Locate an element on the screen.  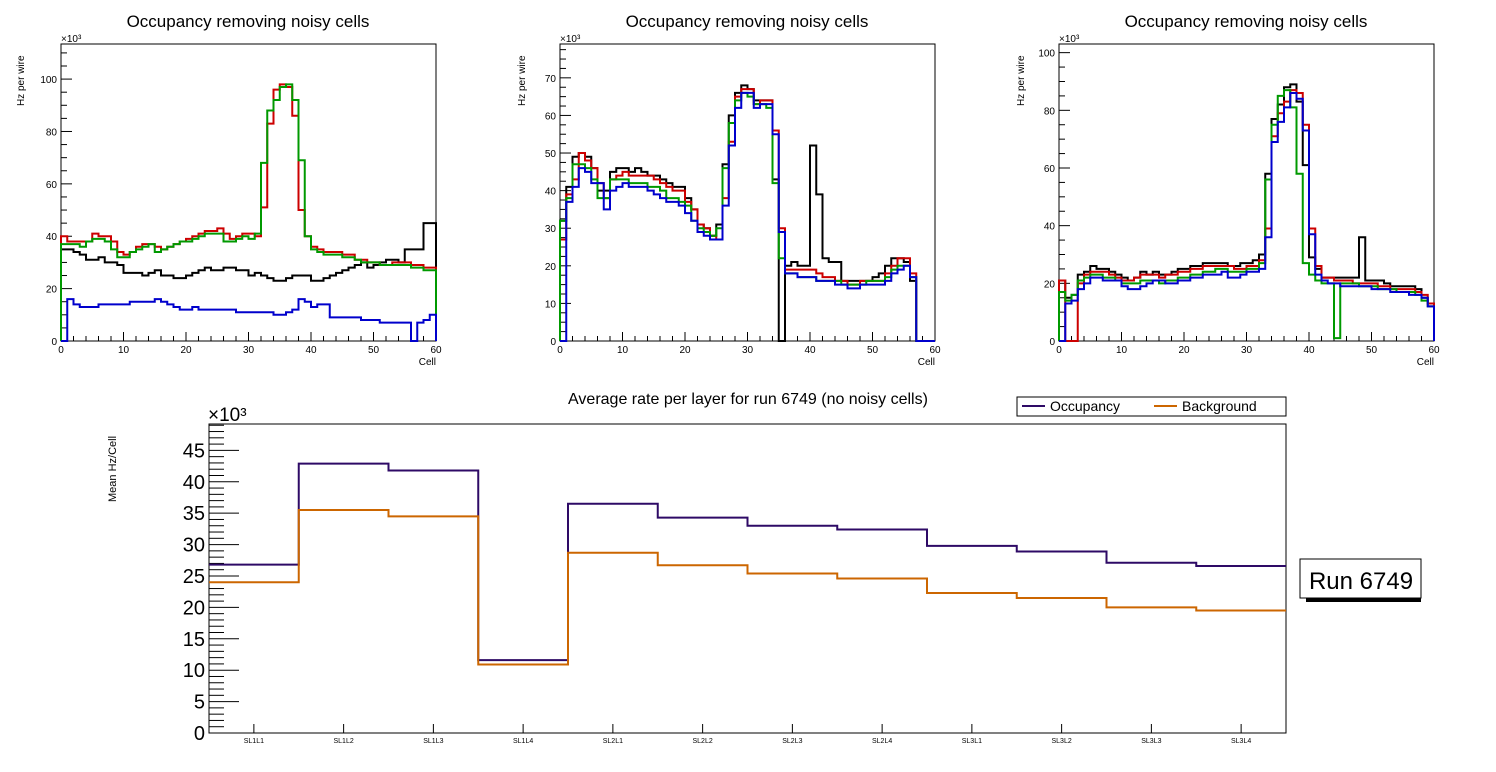
x-tick-label: SL1L3 is located at coordinates (433, 741).